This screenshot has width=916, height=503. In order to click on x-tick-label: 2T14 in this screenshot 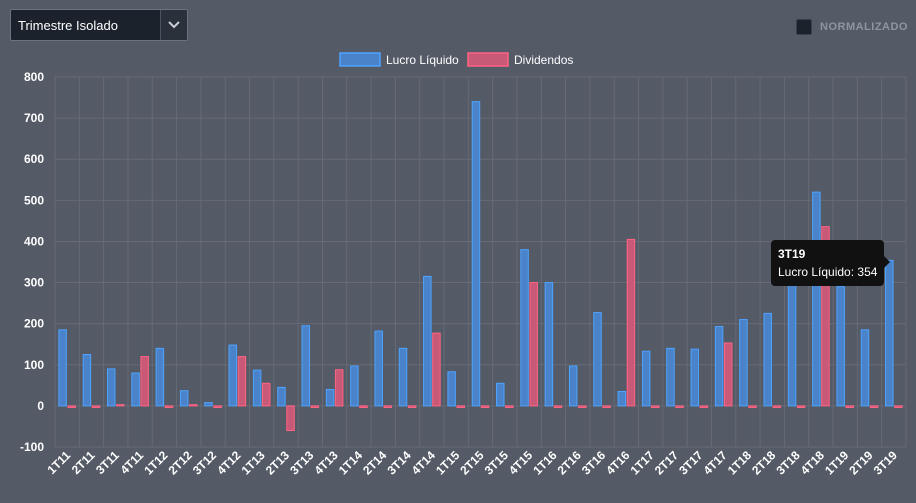, I will do `click(374, 462)`.